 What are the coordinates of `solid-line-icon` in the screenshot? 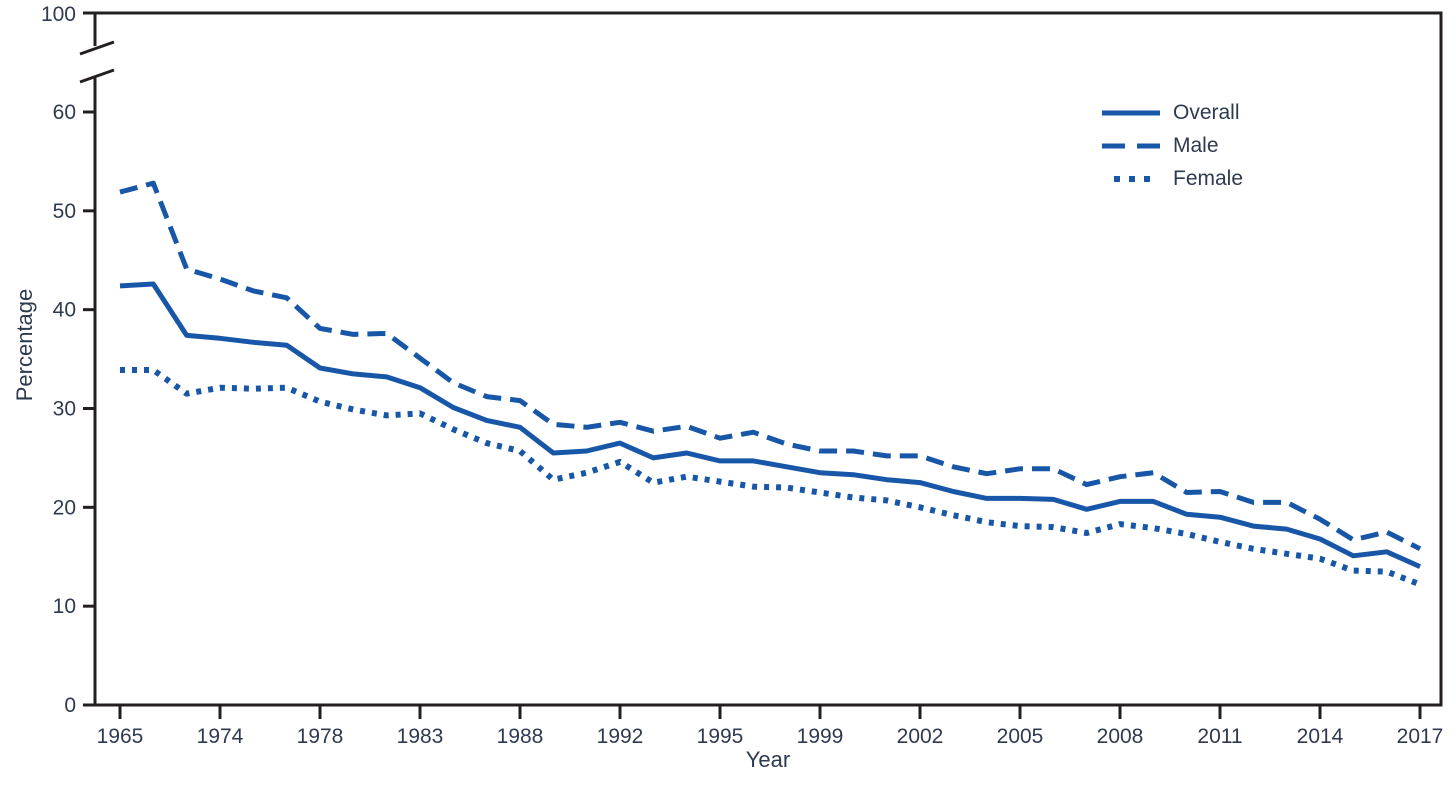 It's located at (1131, 112).